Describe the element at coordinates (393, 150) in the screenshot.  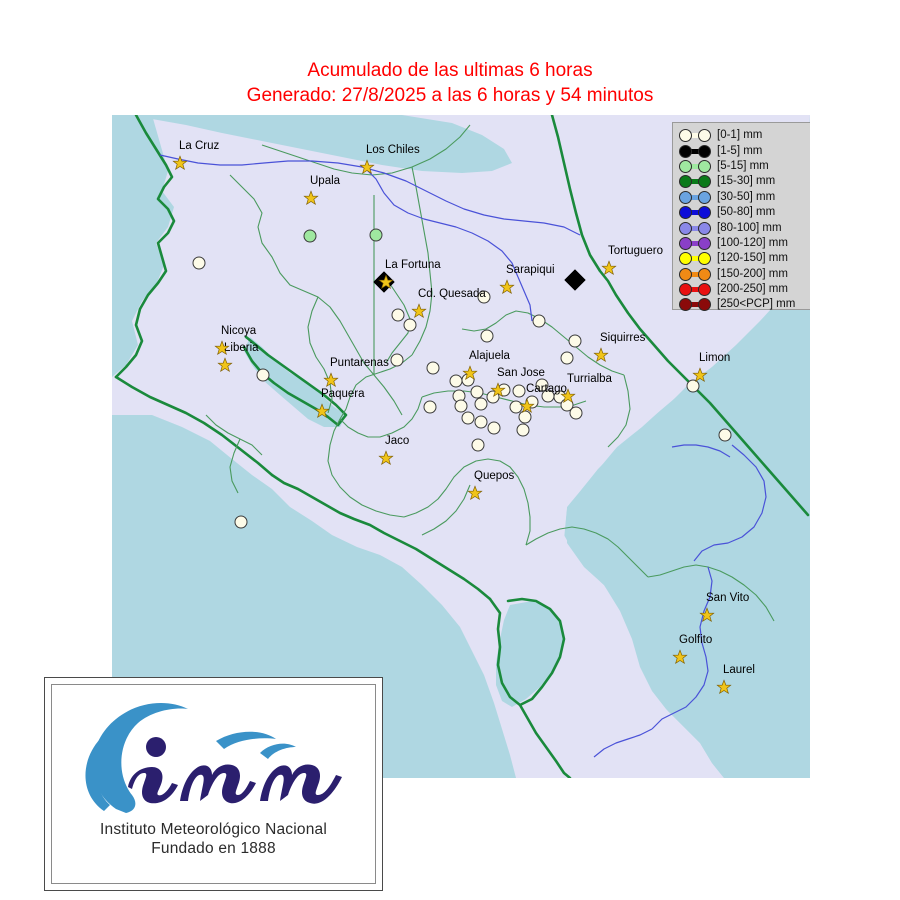
I see `city-label: Los Chiles` at that location.